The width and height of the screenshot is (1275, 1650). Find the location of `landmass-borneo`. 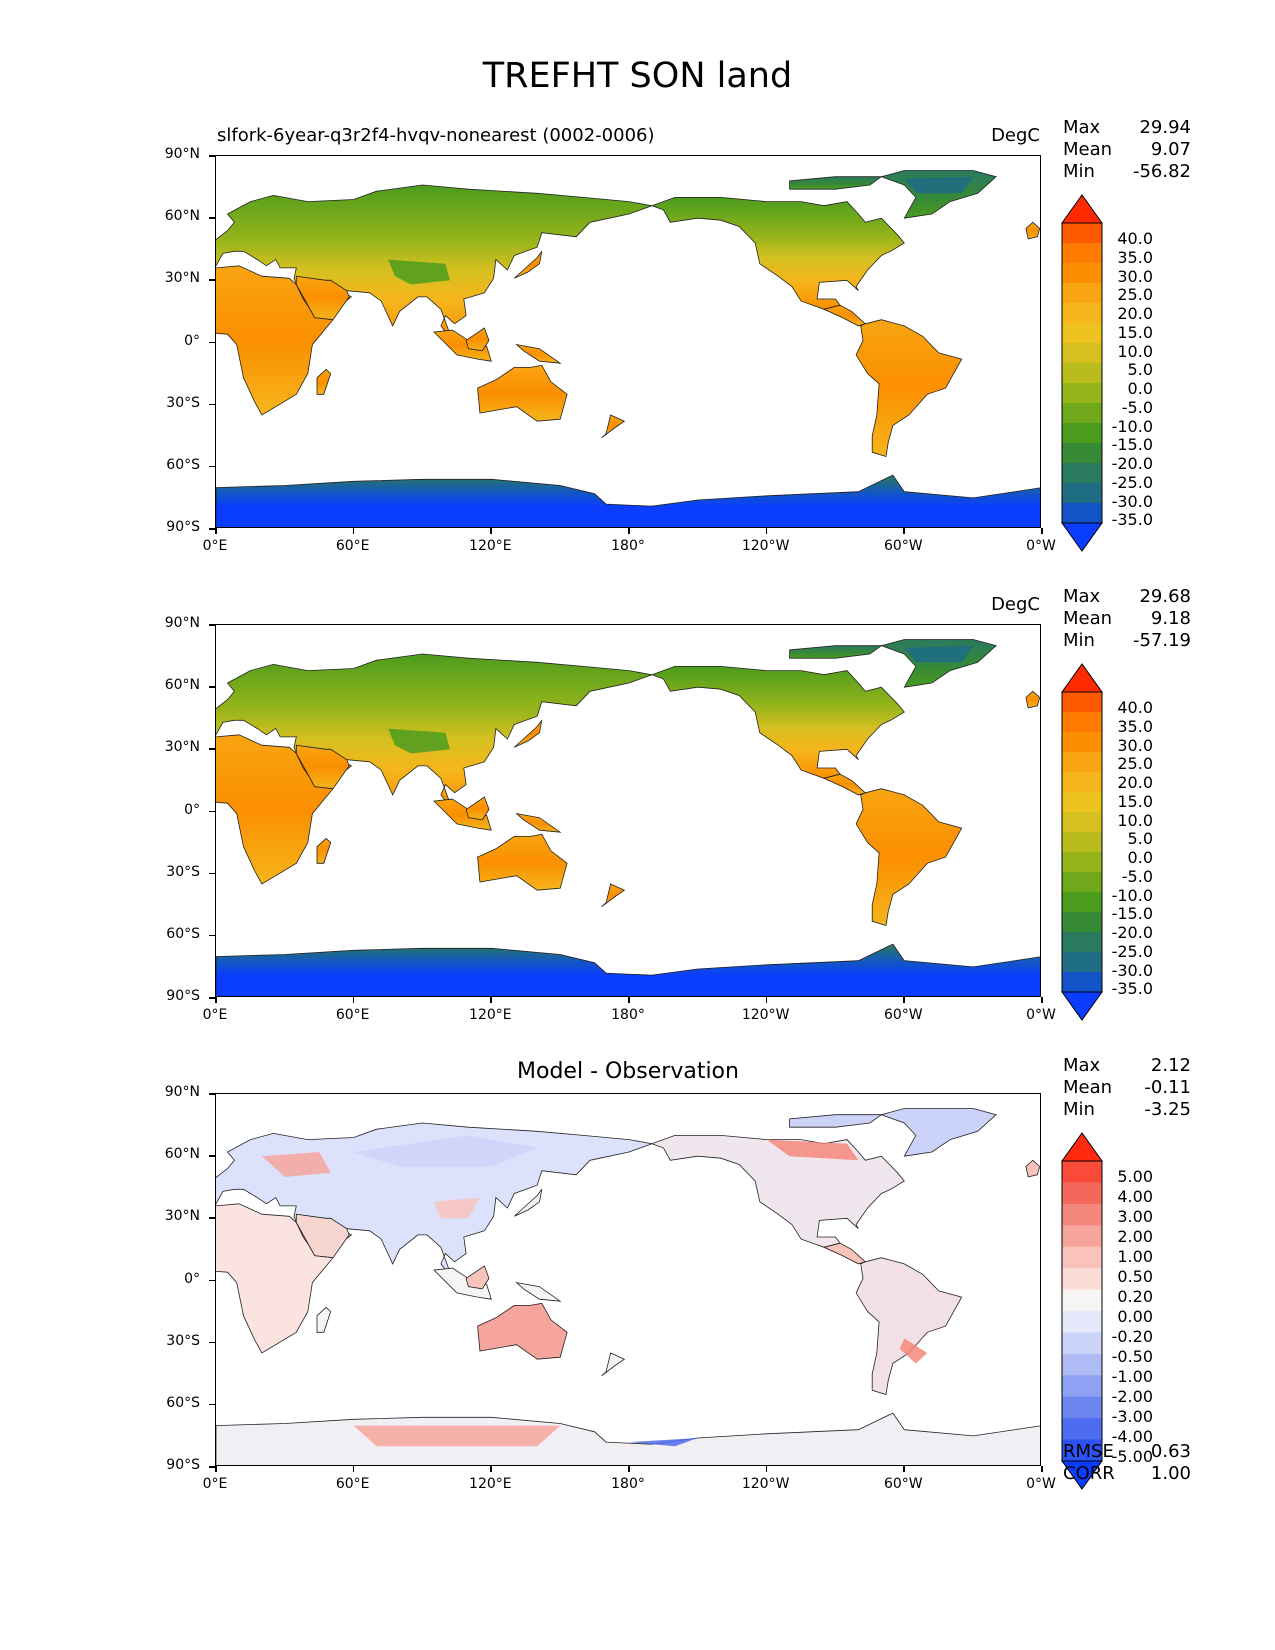

landmass-borneo is located at coordinates (477, 1277).